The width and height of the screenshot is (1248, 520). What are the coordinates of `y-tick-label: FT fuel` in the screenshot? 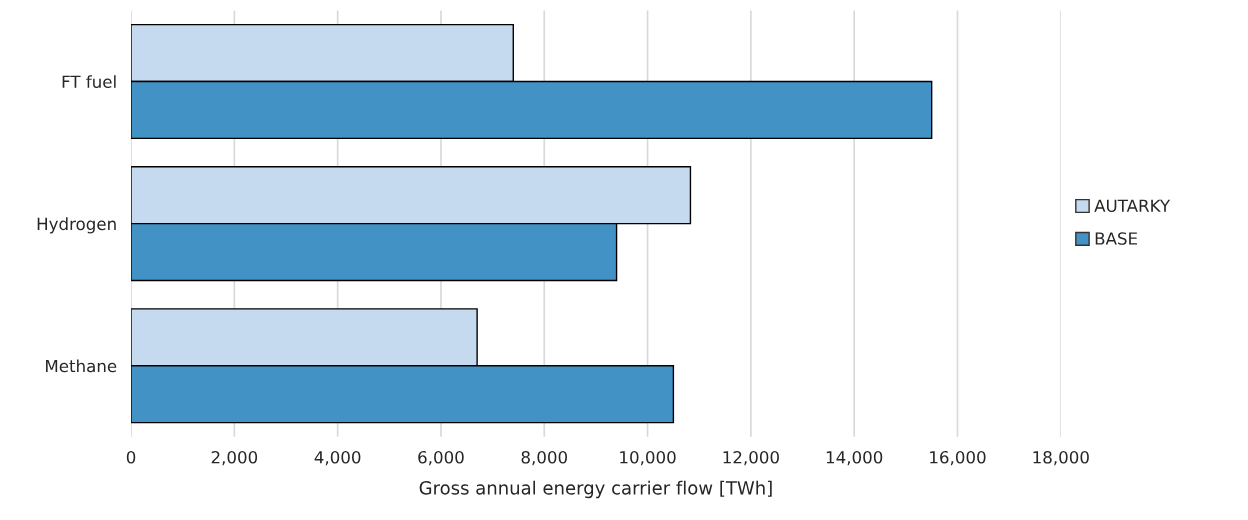 It's located at (89, 82).